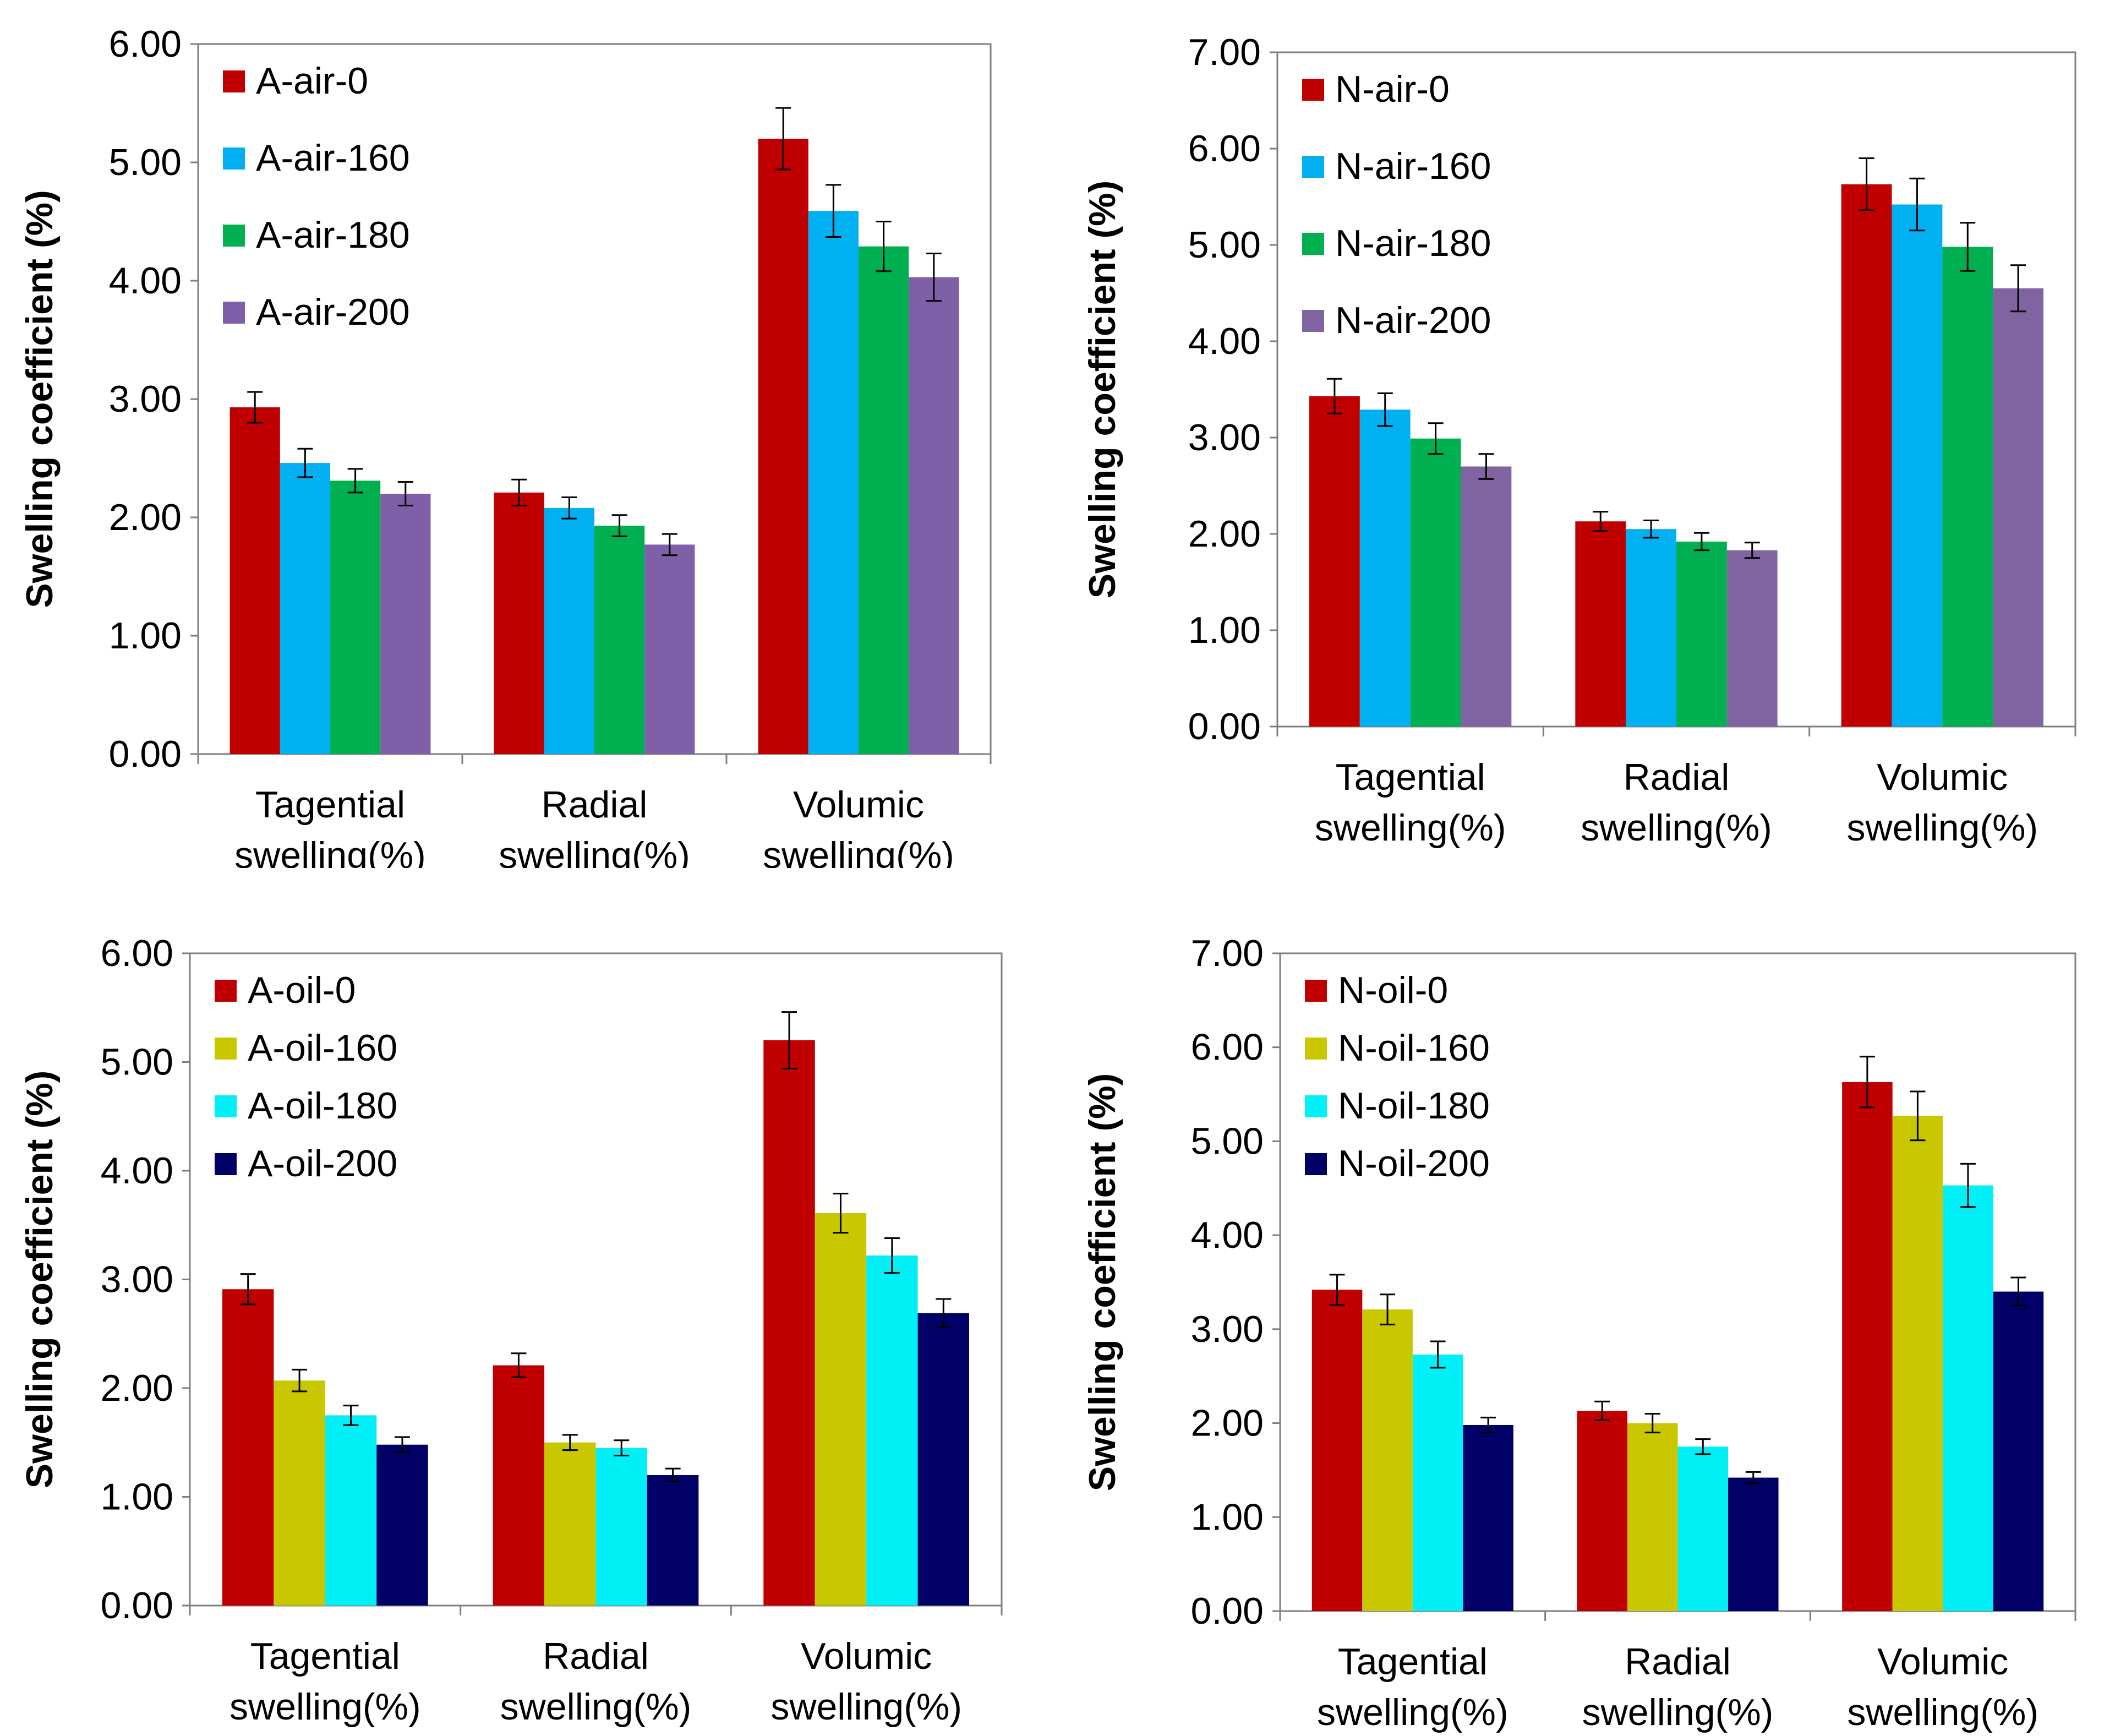 Image resolution: width=2126 pixels, height=1736 pixels. I want to click on legend-label: A-air-180, so click(333, 235).